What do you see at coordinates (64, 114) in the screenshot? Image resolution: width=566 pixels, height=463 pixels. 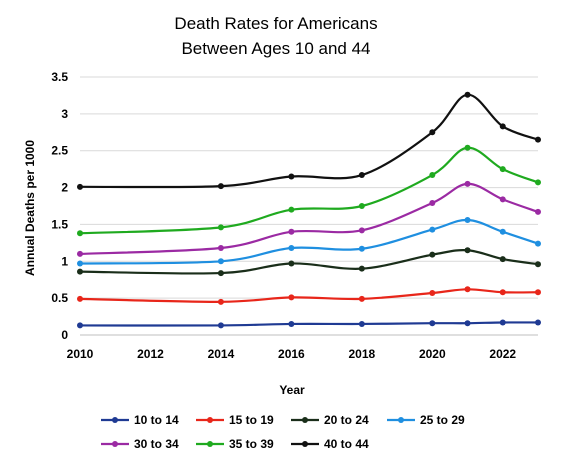 I see `y-tick-label: 3` at bounding box center [64, 114].